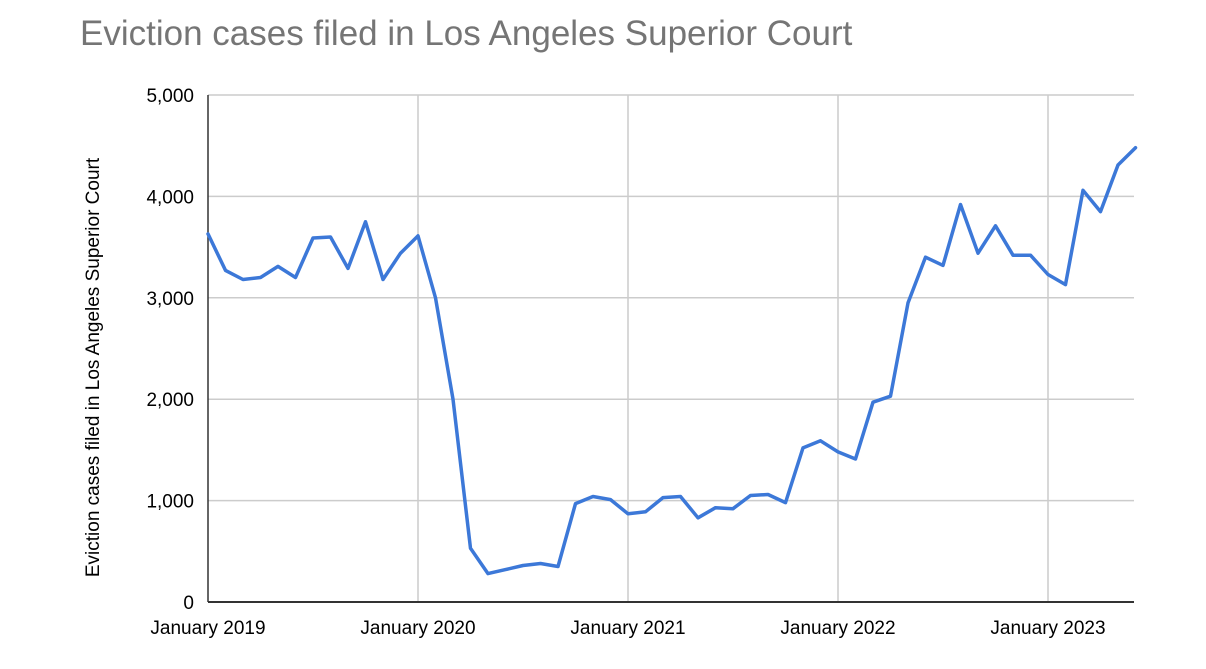 This screenshot has width=1206, height=669. Describe the element at coordinates (207, 628) in the screenshot. I see `x-tick-label: January 2019` at that location.